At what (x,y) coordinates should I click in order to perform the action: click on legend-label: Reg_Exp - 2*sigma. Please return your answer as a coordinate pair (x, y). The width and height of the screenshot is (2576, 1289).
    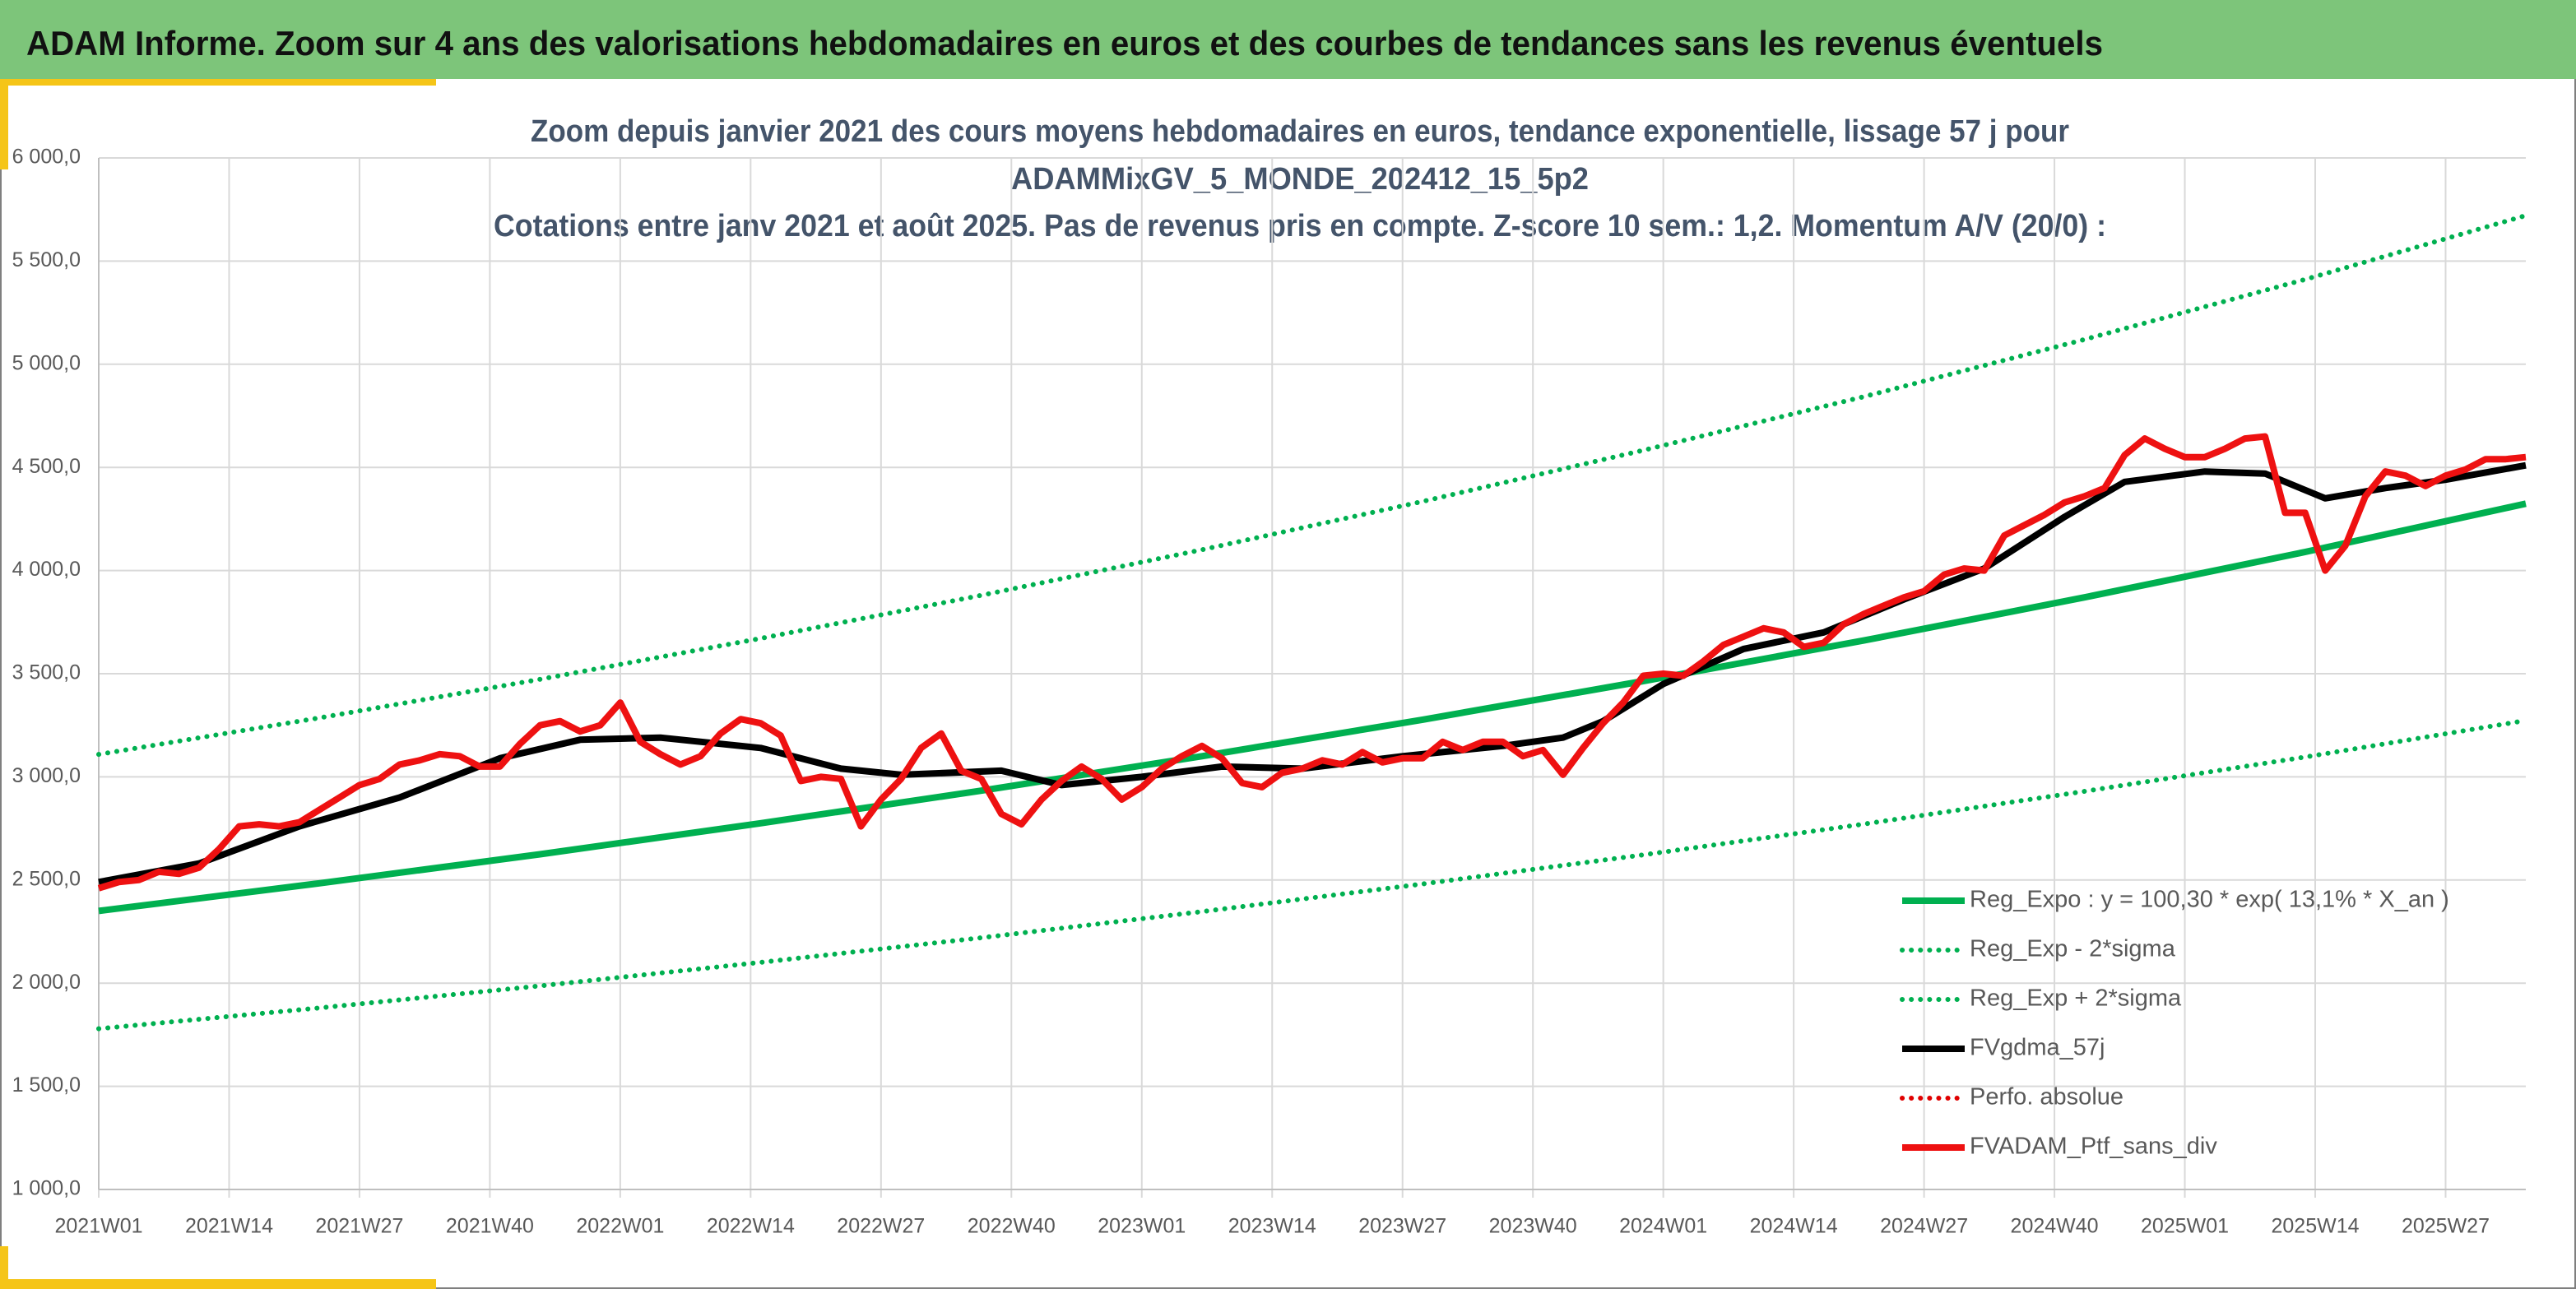
    Looking at the image, I should click on (2073, 949).